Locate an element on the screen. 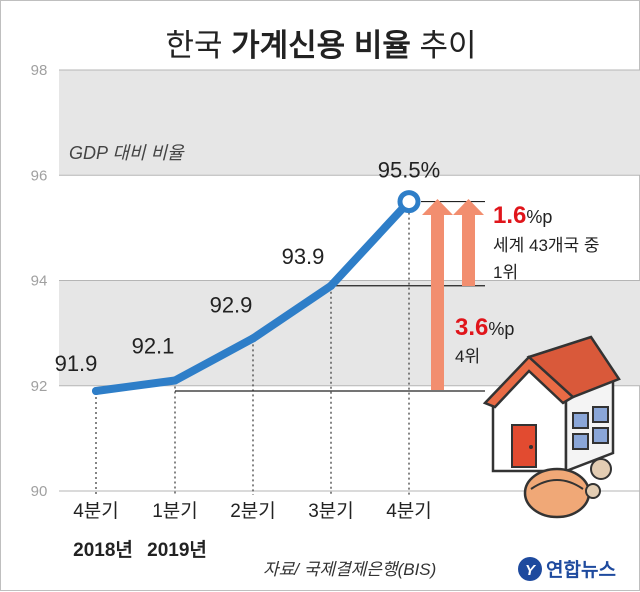 This screenshot has height=592, width=640. data-label-2: 92.9 is located at coordinates (231, 304).